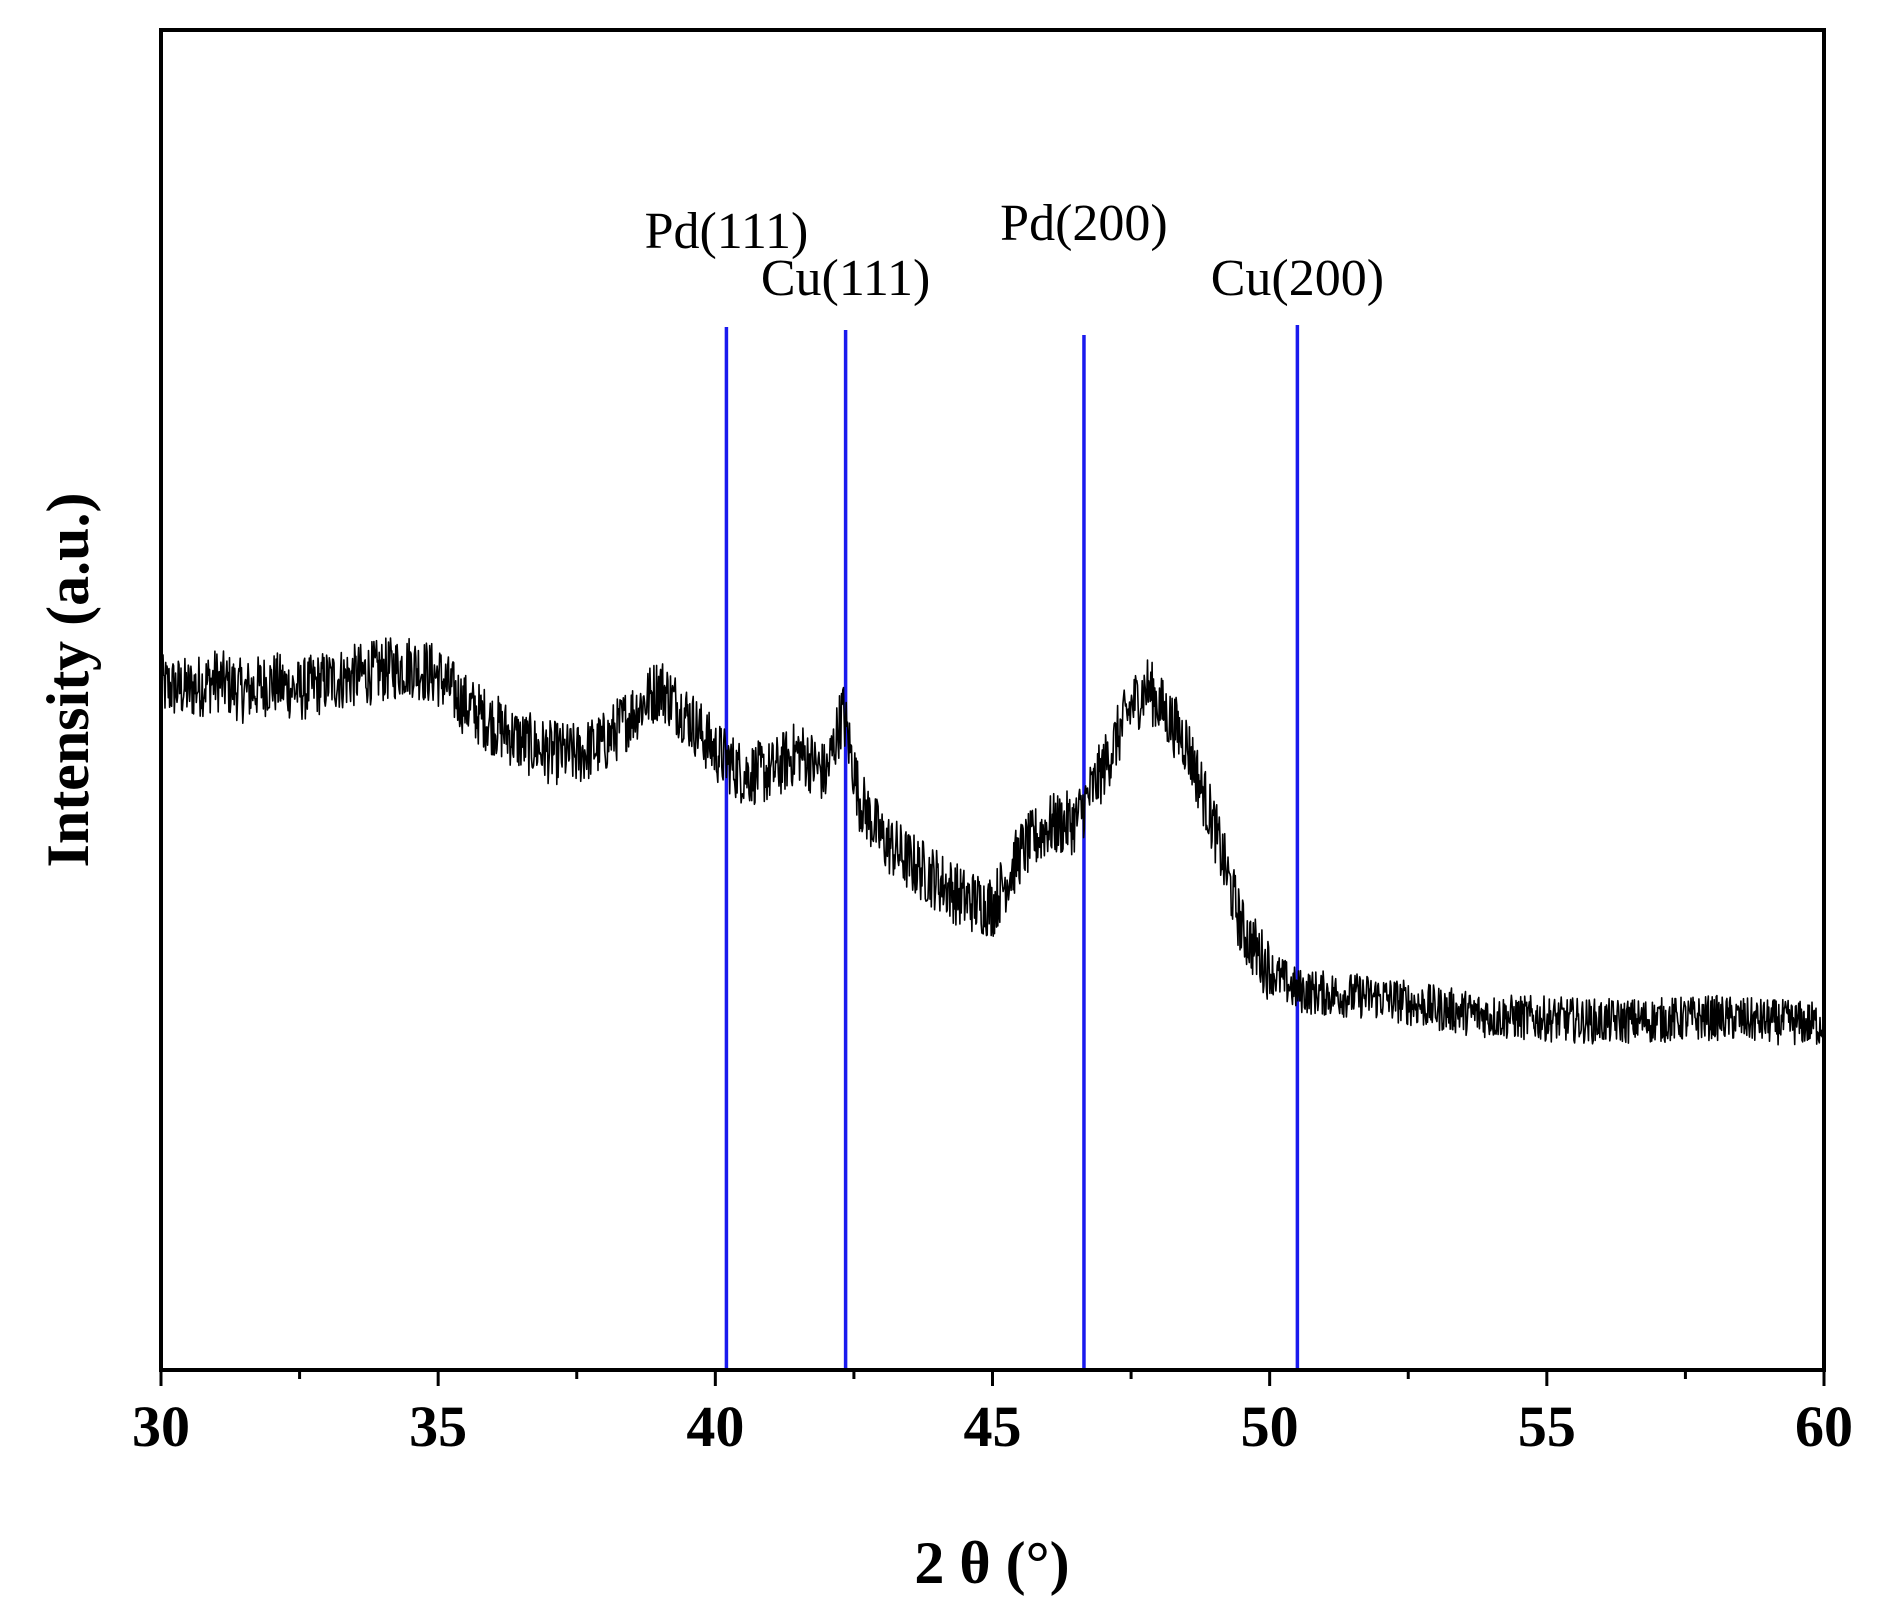 This screenshot has height=1612, width=1884. What do you see at coordinates (1547, 1426) in the screenshot?
I see `x-tick-label: 55` at bounding box center [1547, 1426].